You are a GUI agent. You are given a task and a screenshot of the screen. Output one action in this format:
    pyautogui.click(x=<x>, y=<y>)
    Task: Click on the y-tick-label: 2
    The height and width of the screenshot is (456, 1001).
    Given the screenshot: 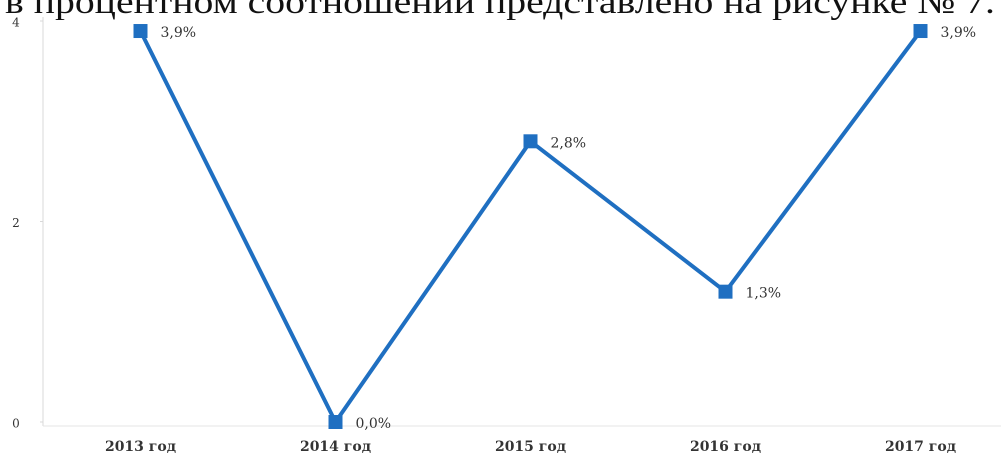 What is the action you would take?
    pyautogui.click(x=16, y=223)
    